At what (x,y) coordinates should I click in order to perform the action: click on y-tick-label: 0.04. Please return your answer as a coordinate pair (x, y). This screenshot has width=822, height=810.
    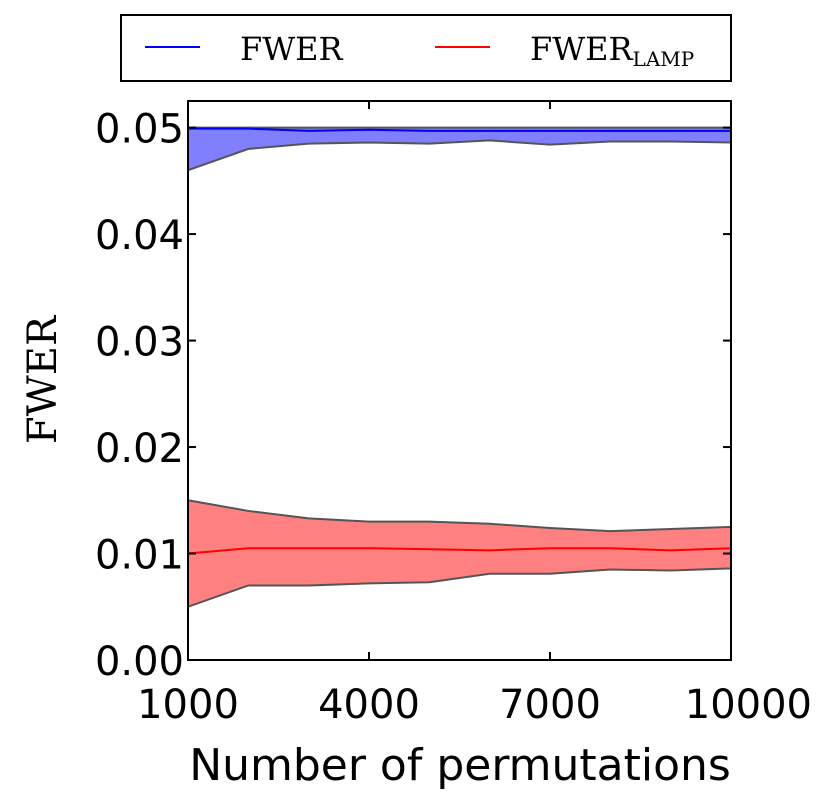
    Looking at the image, I should click on (139, 236).